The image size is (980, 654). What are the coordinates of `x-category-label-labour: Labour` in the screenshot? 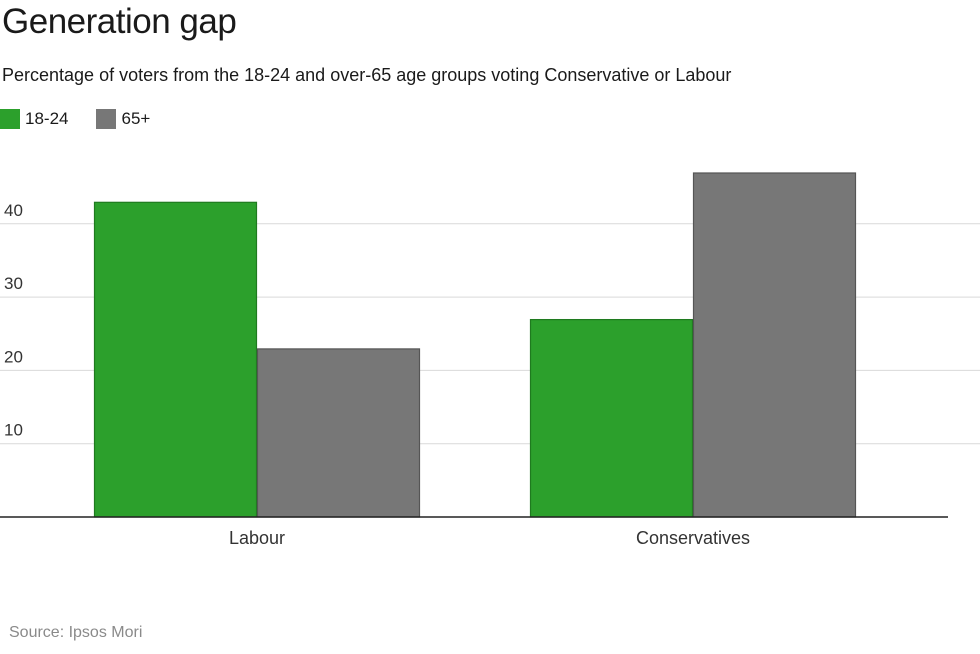 It's located at (257, 538).